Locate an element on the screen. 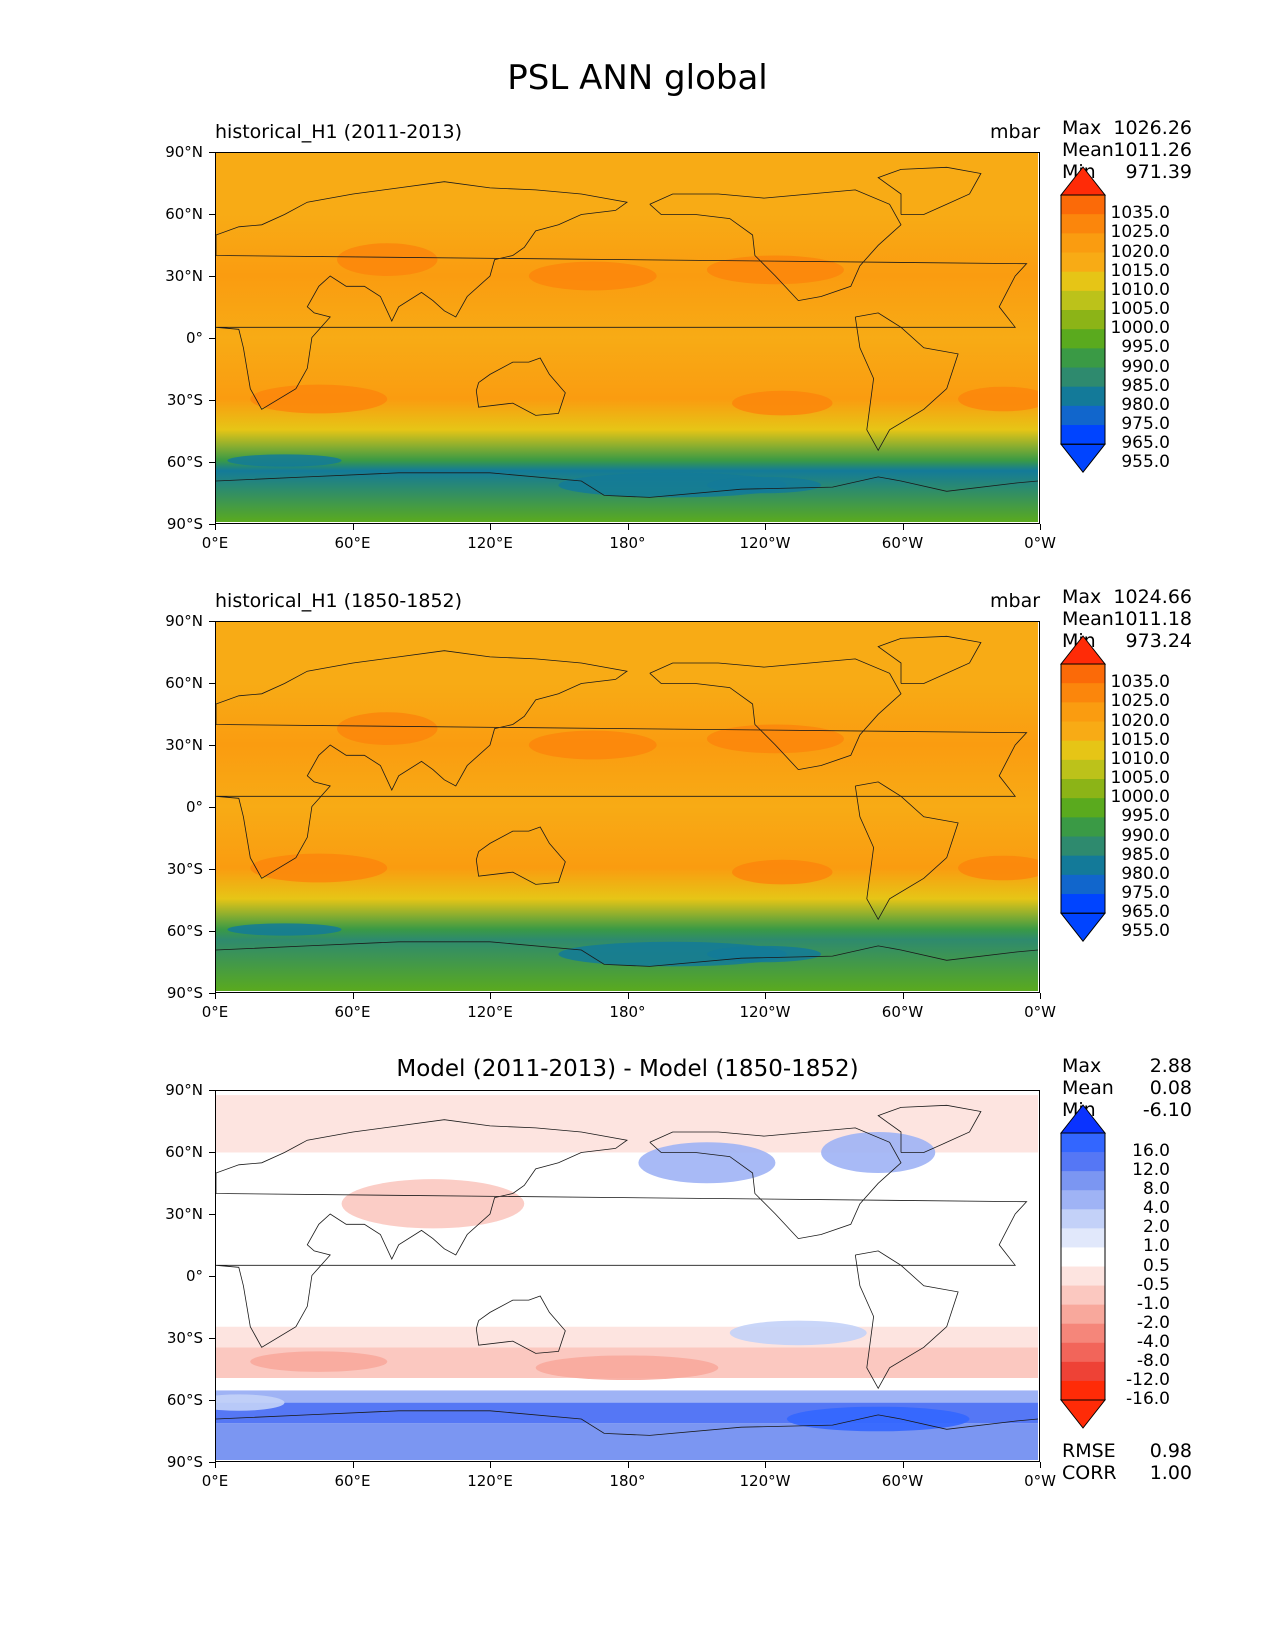 This screenshot has height=1650, width=1275. y-tick-label: 30°N is located at coordinates (184, 745).